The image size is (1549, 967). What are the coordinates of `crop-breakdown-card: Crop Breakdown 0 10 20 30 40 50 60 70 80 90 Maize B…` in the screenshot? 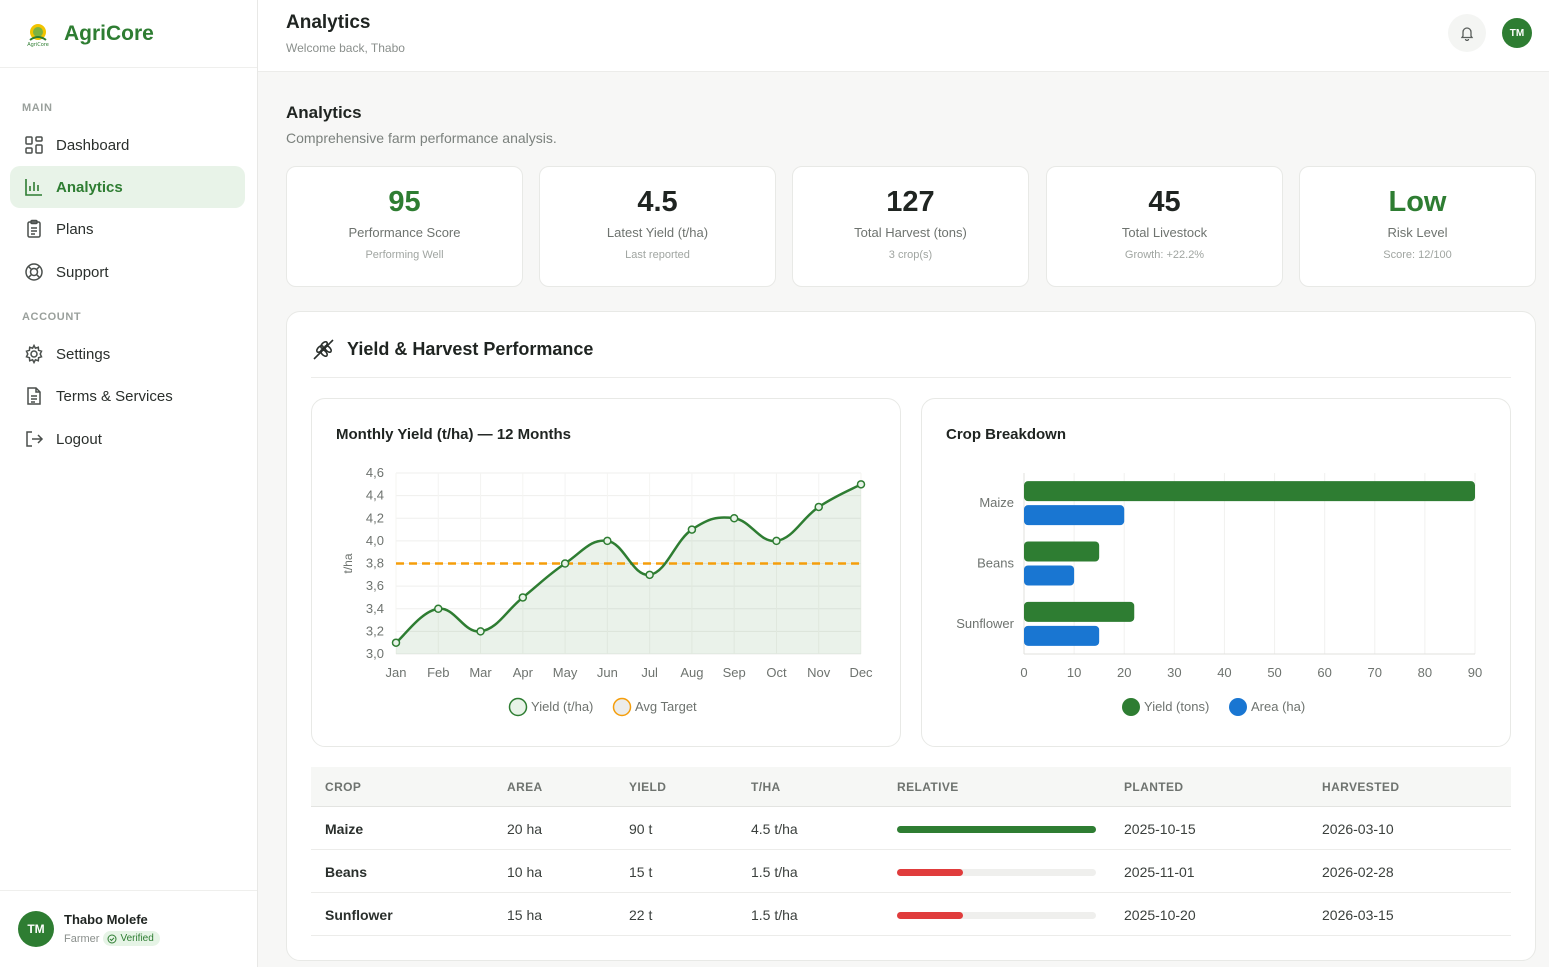 It's located at (1216, 572).